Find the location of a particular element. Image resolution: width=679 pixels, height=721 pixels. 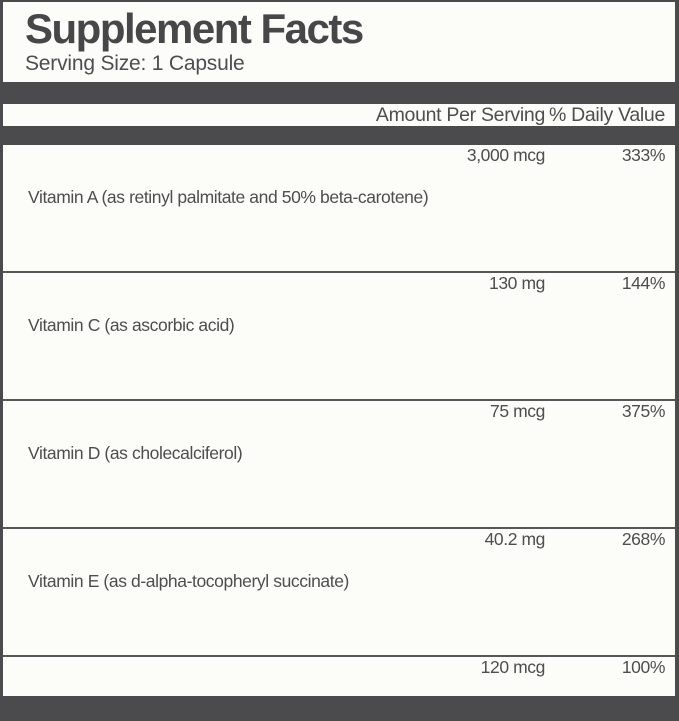

column-header-amount: Amount Per Serving is located at coordinates (460, 115).